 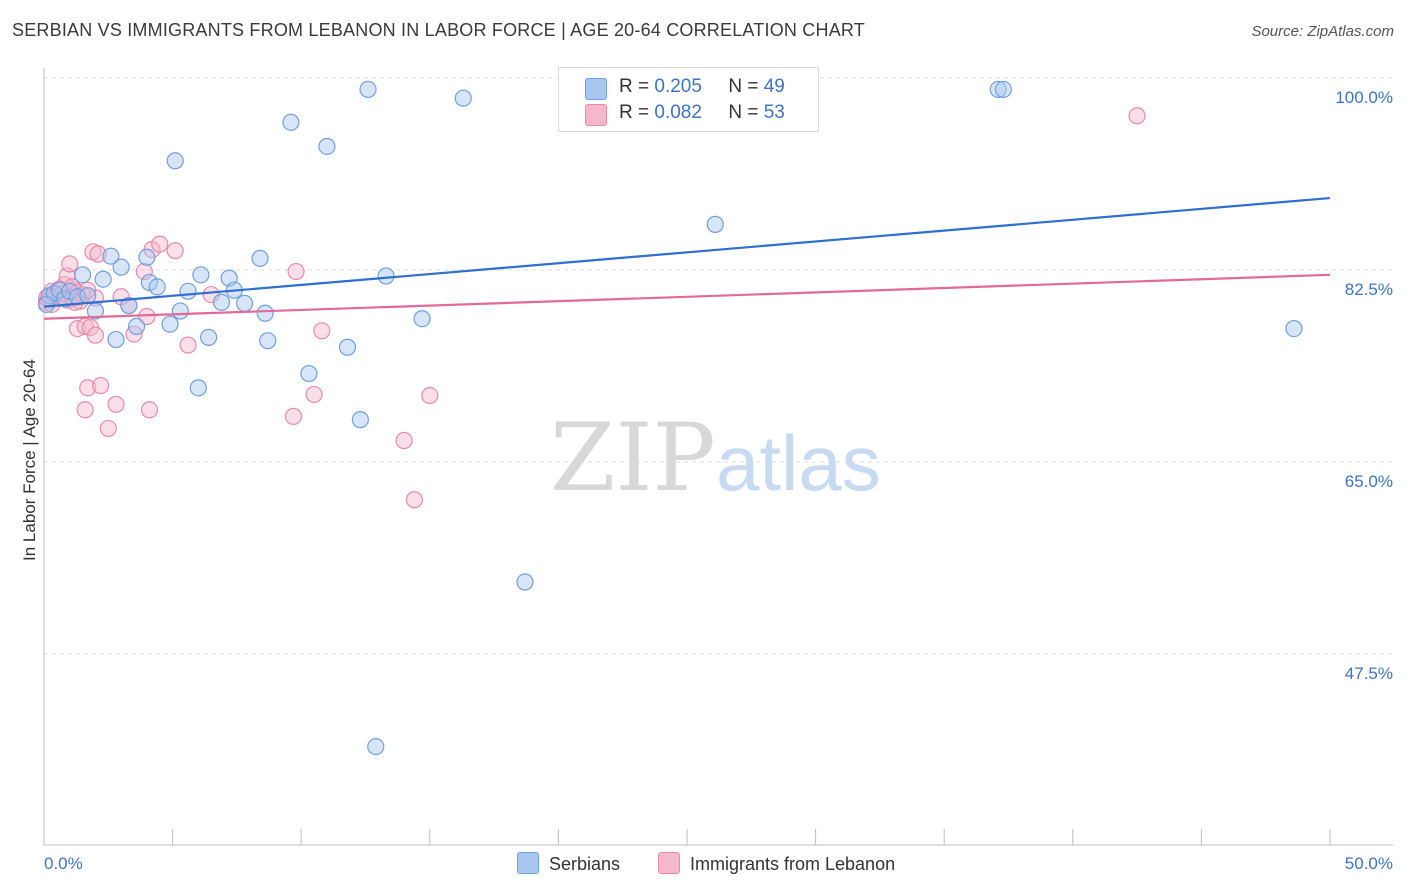 I want to click on bottom-legend-label: Serbians, so click(x=585, y=864).